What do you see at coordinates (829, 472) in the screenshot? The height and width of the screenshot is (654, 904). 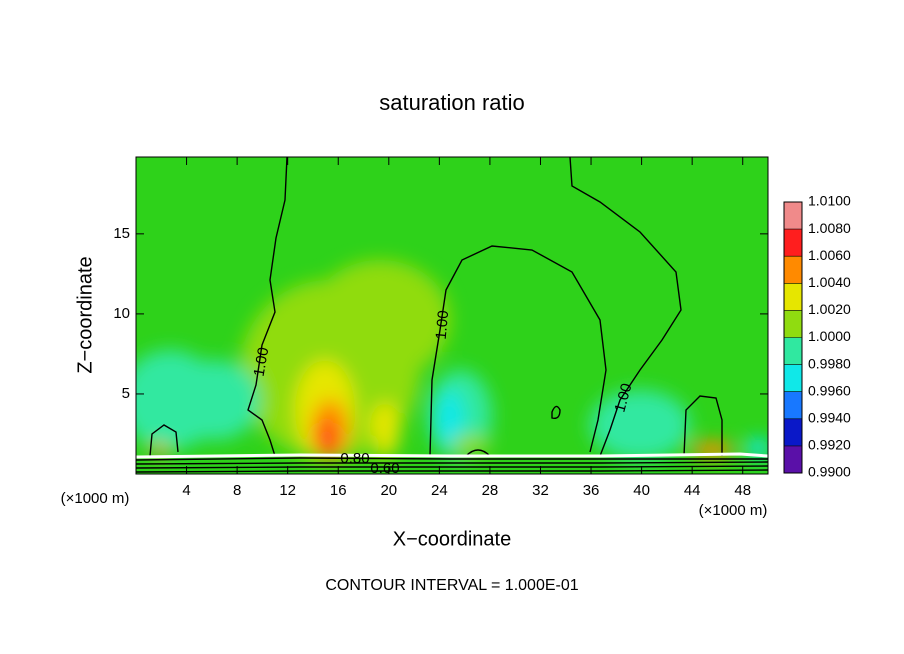 I see `colorbar-label: 0.9900` at bounding box center [829, 472].